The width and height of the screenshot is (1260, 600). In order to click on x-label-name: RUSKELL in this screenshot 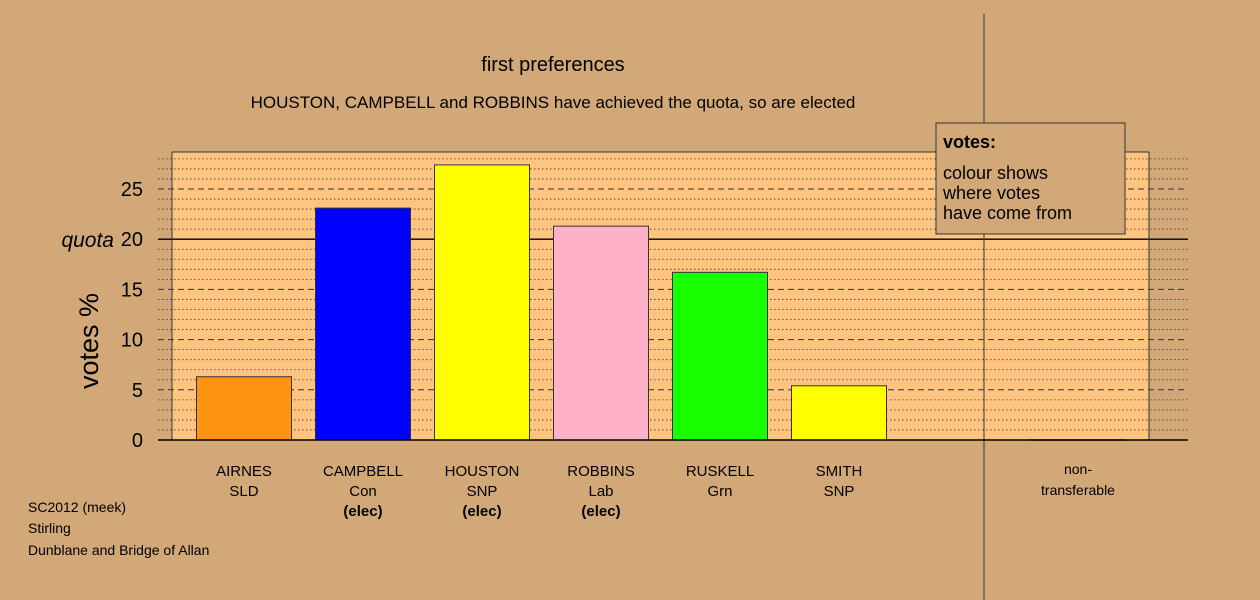, I will do `click(720, 471)`.